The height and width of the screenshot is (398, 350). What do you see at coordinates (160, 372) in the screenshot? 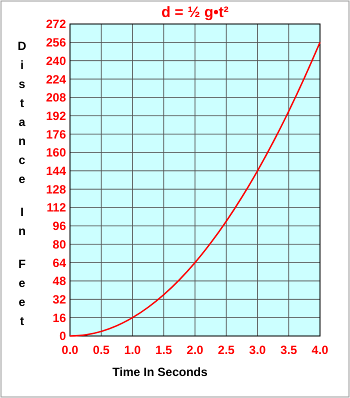
I see `x-axis-title: Time In Seconds` at bounding box center [160, 372].